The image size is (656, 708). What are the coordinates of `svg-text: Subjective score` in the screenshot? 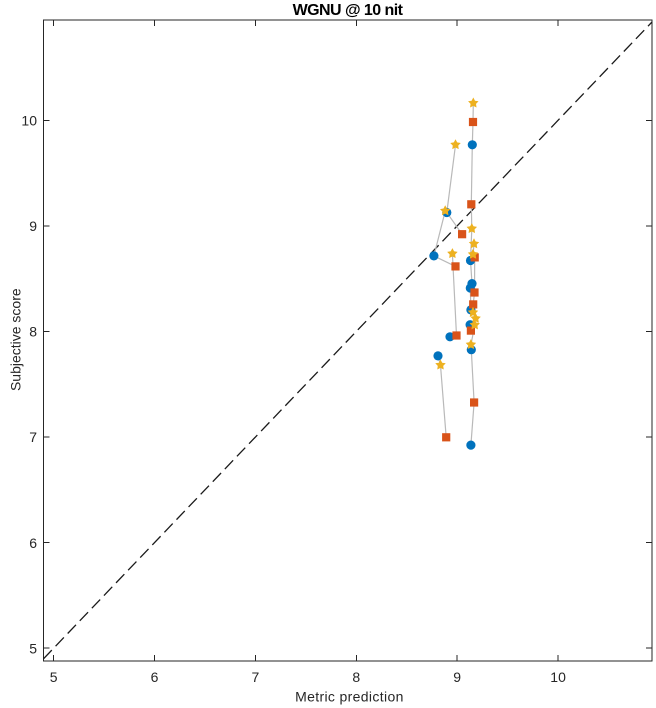 It's located at (15, 339).